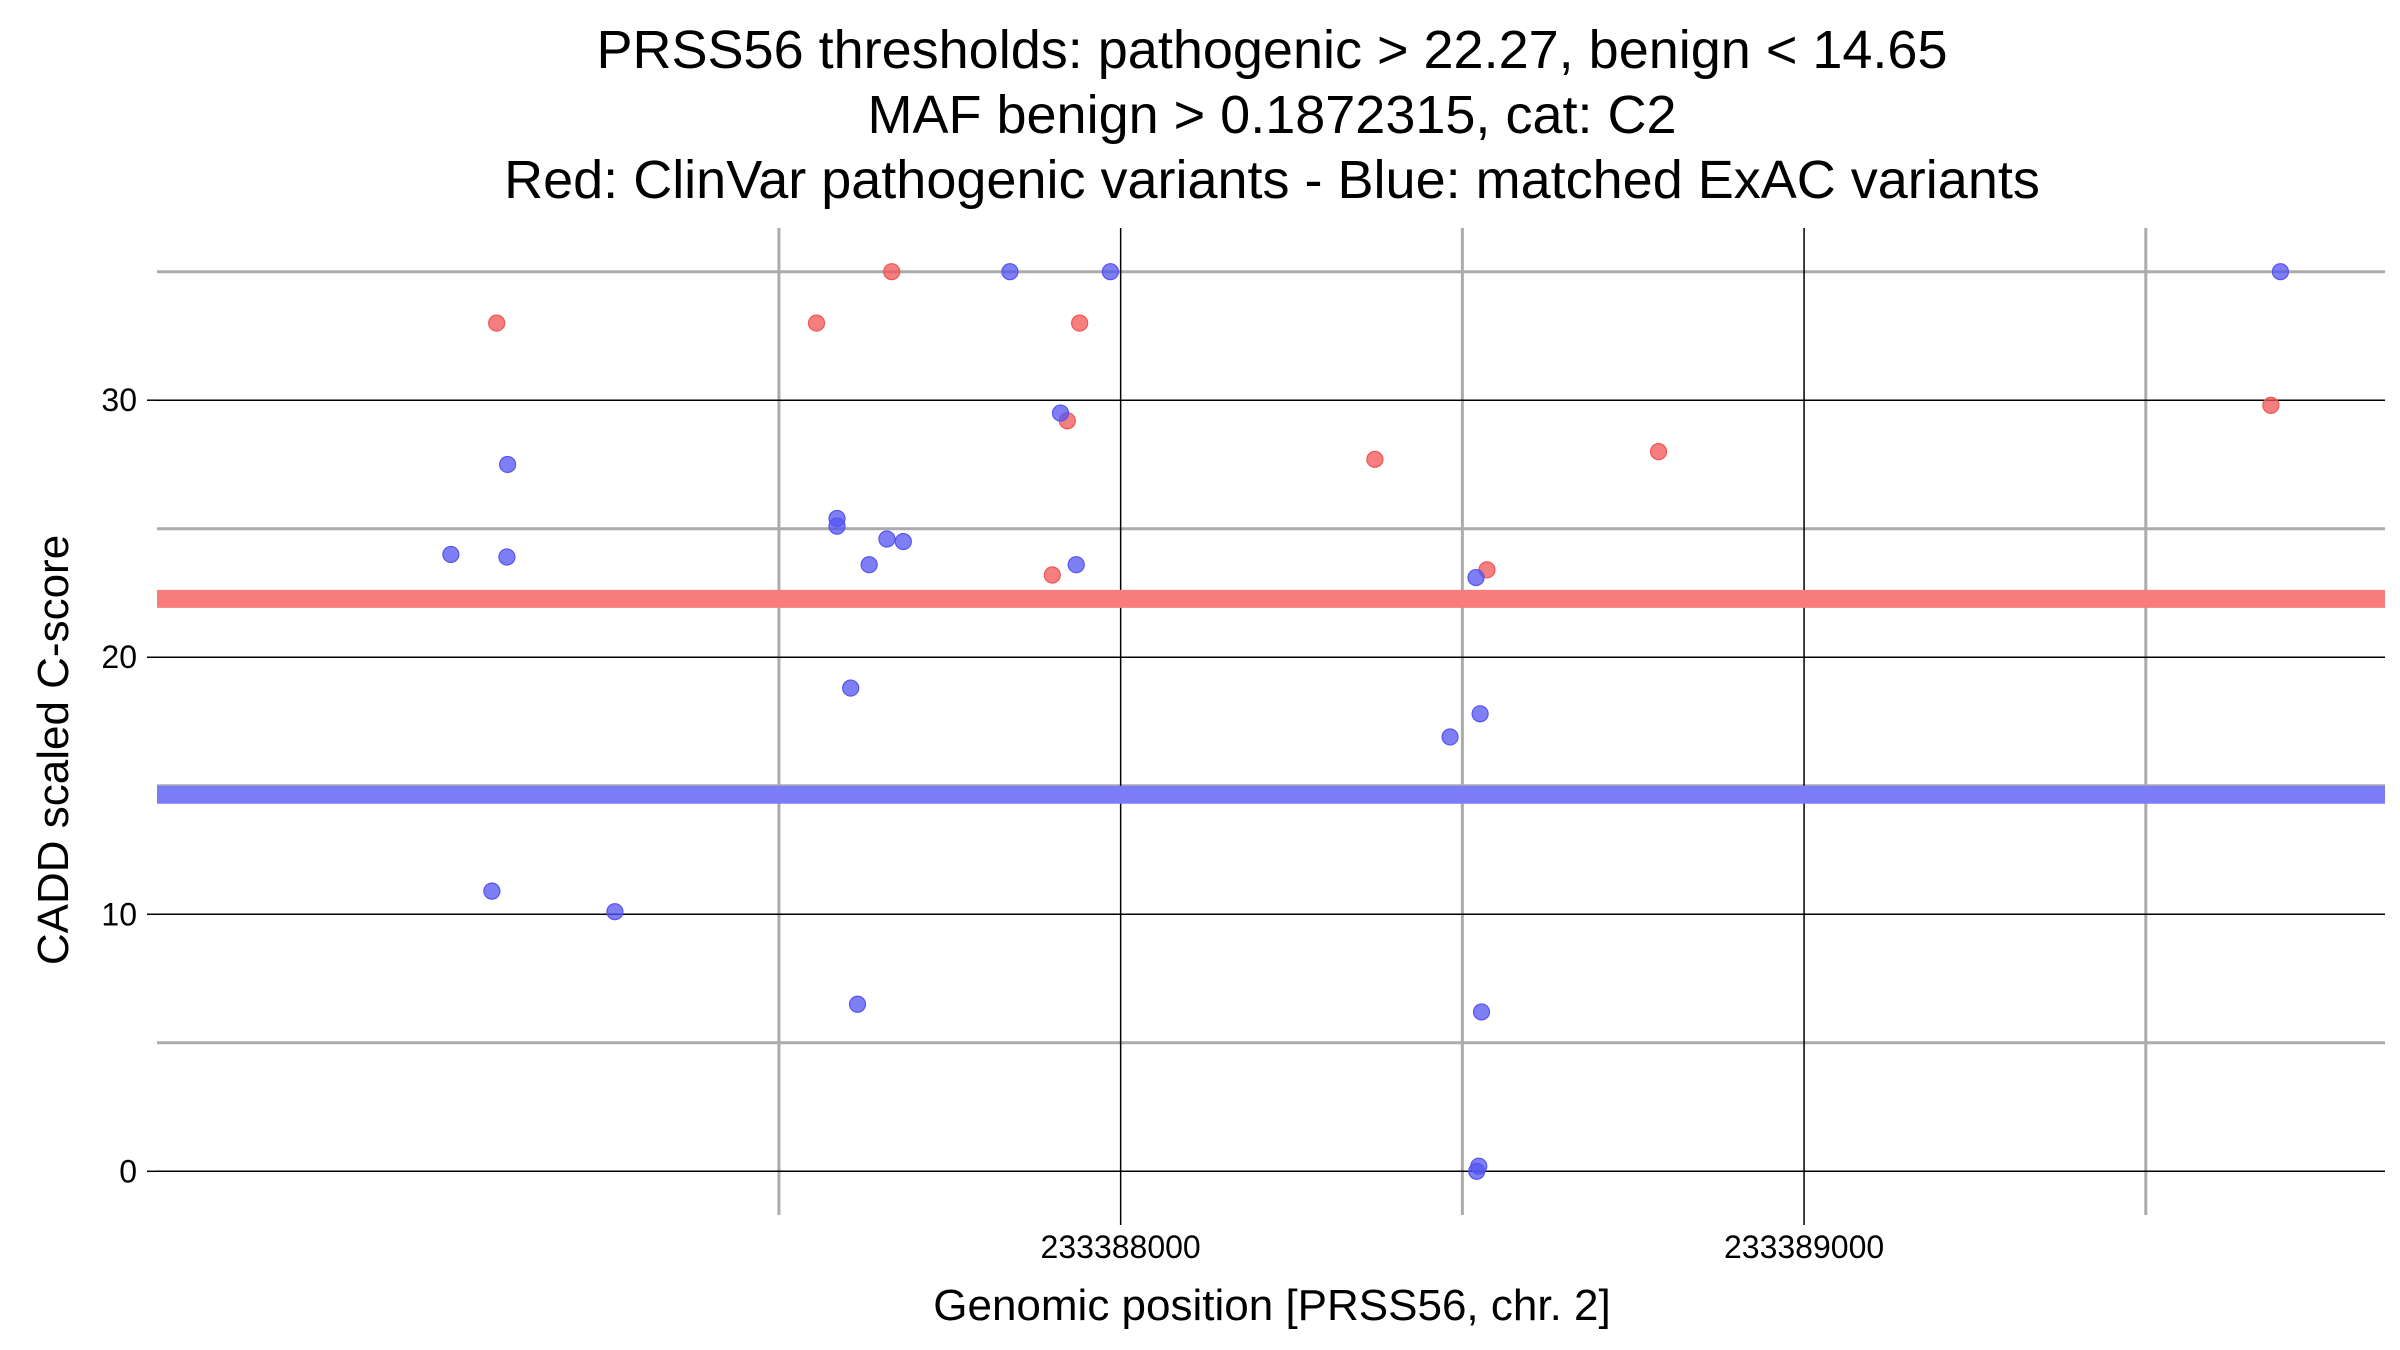 The width and height of the screenshot is (2400, 1350). What do you see at coordinates (1121, 1247) in the screenshot?
I see `x-tick-label: 233388000` at bounding box center [1121, 1247].